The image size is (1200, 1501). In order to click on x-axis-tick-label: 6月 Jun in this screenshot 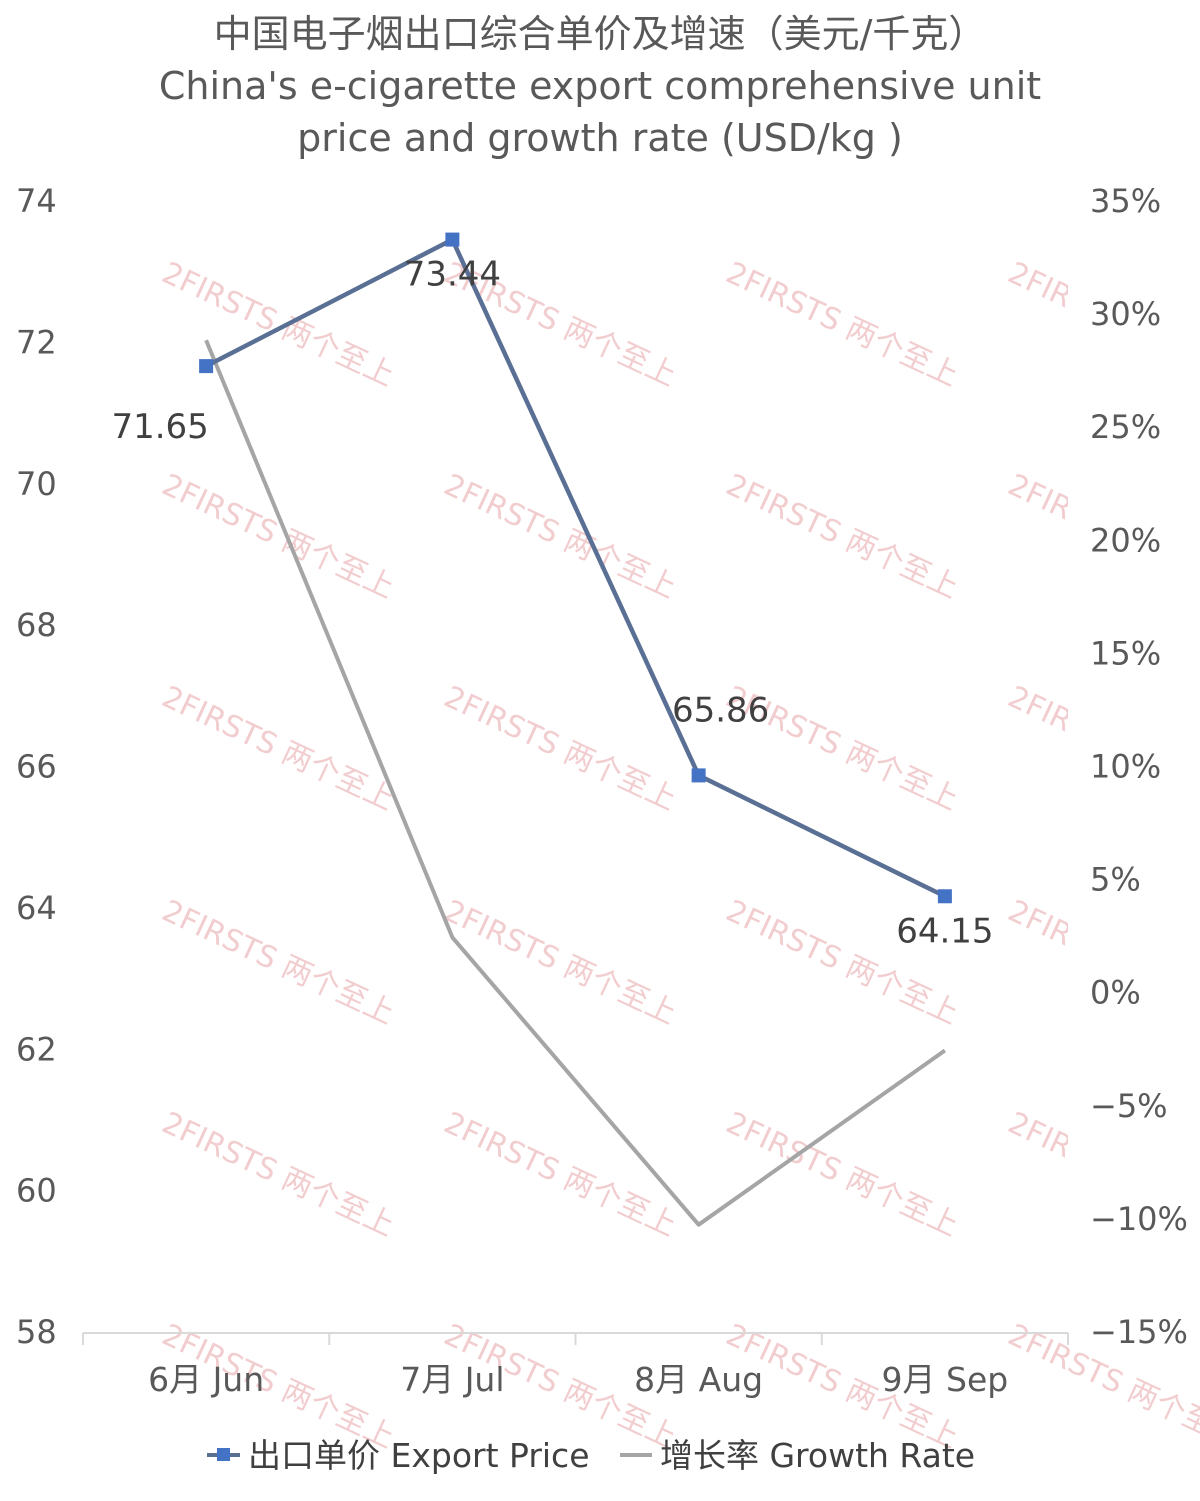, I will do `click(206, 1379)`.